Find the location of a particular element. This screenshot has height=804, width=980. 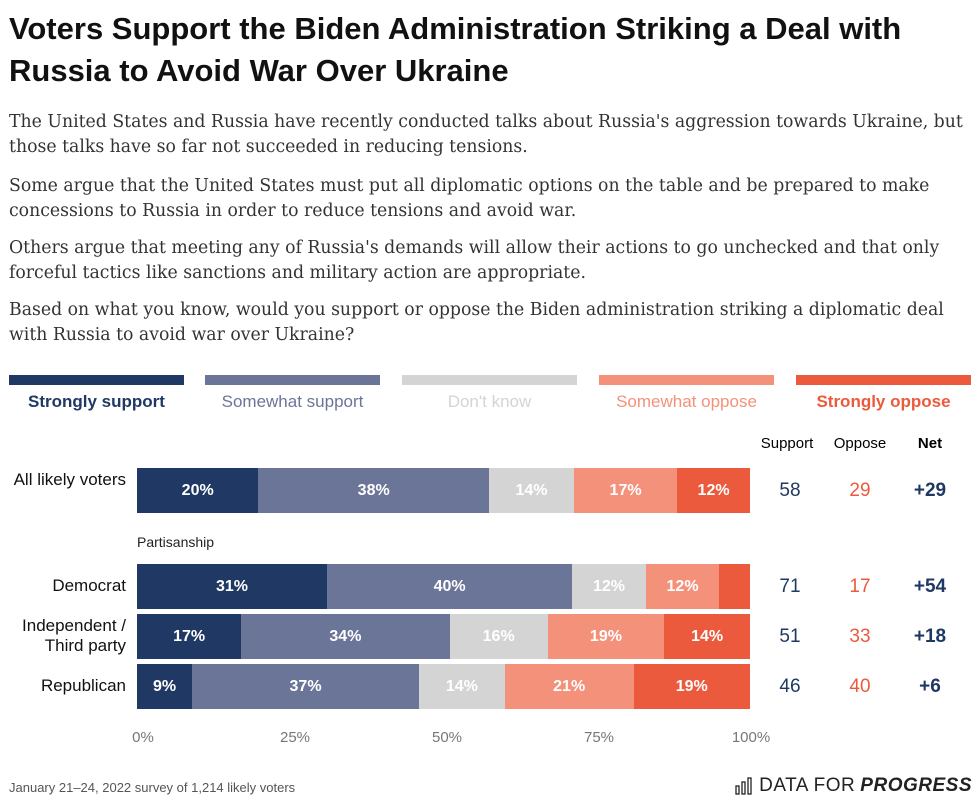

legend-label-dont-know: Don't know is located at coordinates (489, 401).